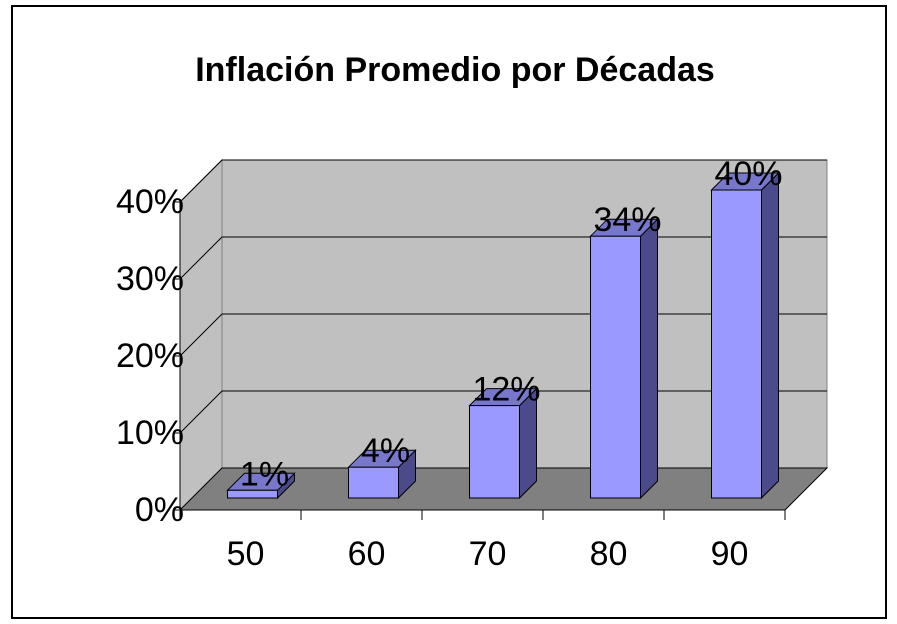 The image size is (897, 624). Describe the element at coordinates (609, 554) in the screenshot. I see `x-tick-label: 80` at that location.